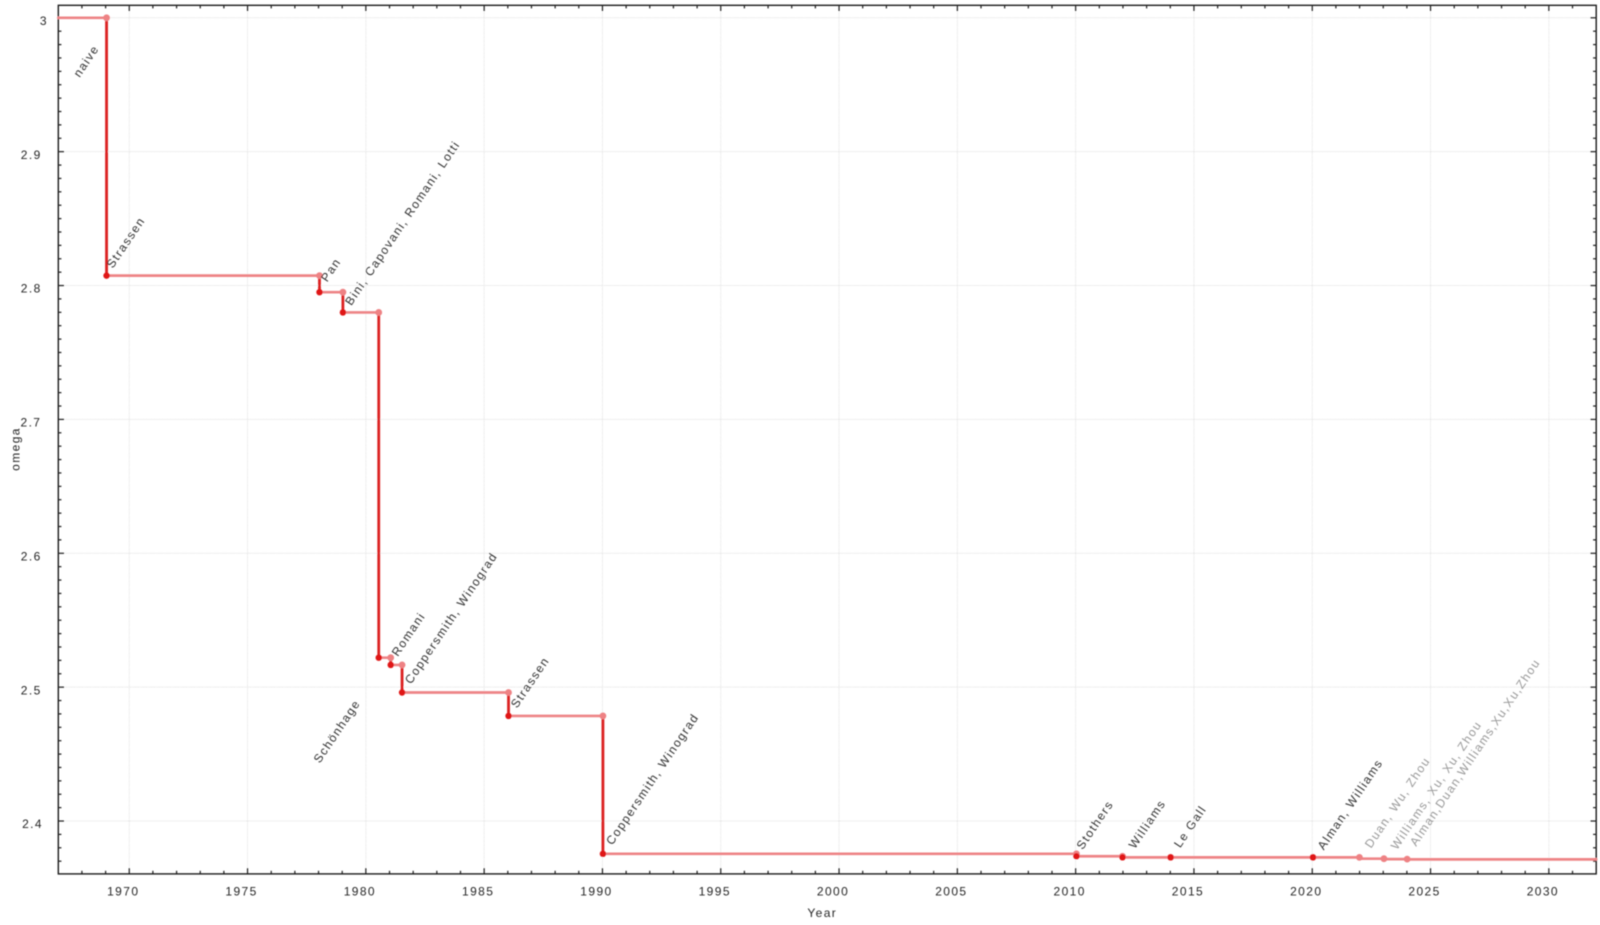 Image resolution: width=1600 pixels, height=925 pixels. What do you see at coordinates (16, 449) in the screenshot?
I see `svg-text: omega` at bounding box center [16, 449].